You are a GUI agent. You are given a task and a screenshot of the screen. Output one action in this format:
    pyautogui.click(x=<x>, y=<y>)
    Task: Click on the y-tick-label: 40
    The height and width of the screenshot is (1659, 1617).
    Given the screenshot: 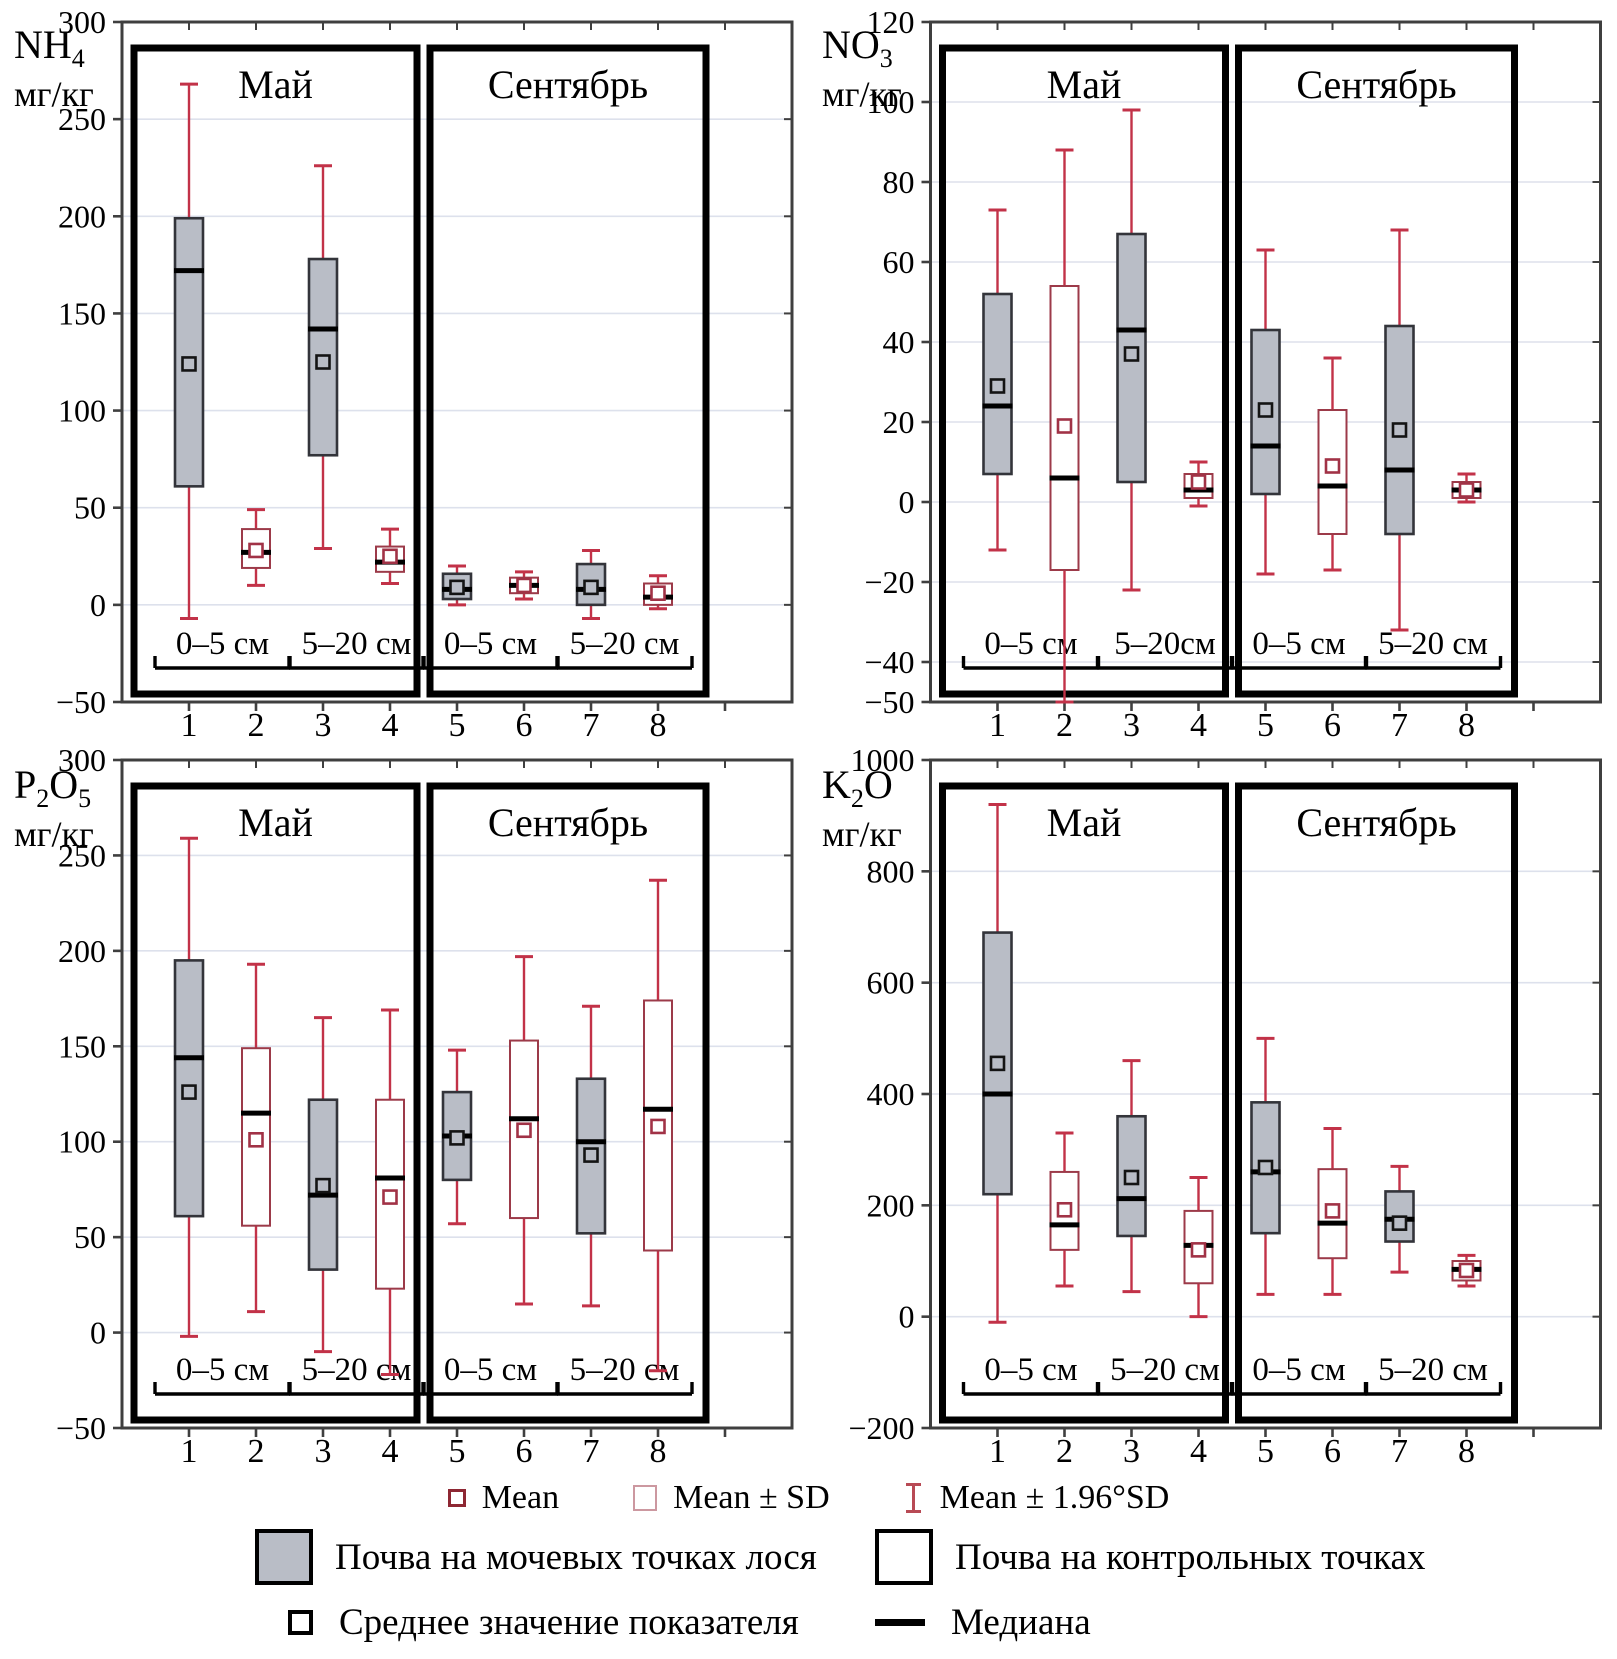 What is the action you would take?
    pyautogui.click(x=899, y=342)
    